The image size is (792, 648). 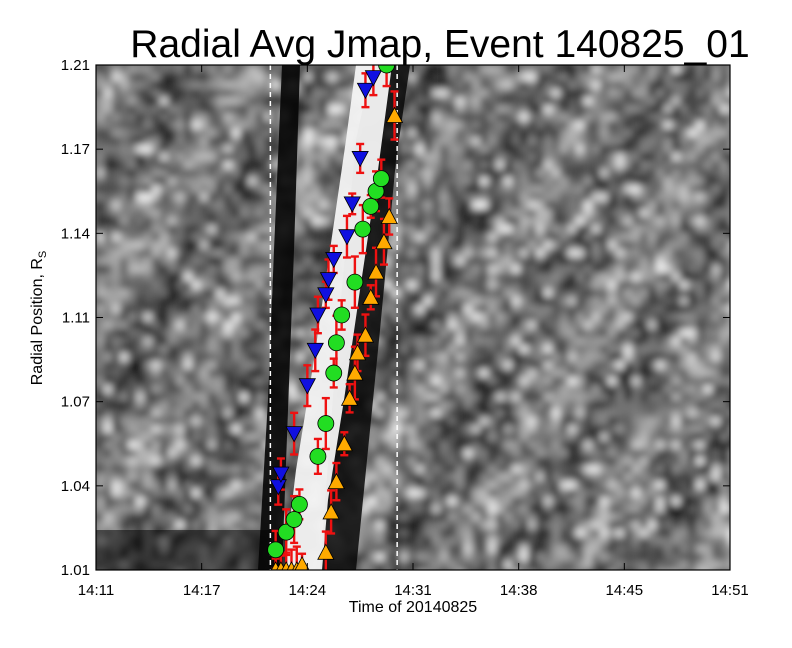 What do you see at coordinates (191, 550) in the screenshot?
I see `dark-band` at bounding box center [191, 550].